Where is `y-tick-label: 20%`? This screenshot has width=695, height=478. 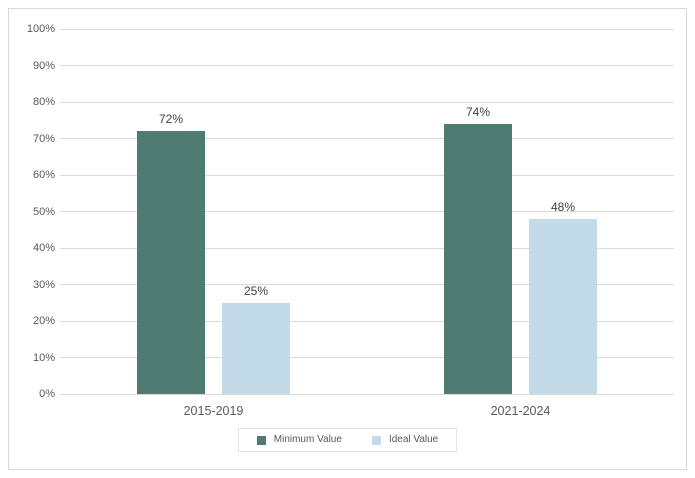 y-tick-label: 20% is located at coordinates (43, 321).